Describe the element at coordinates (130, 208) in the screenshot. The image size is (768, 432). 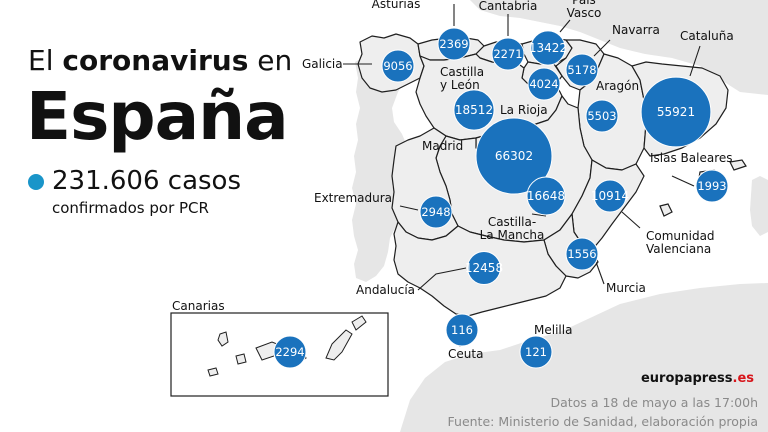
I see `total-subtitle: confirmados por PCR` at that location.